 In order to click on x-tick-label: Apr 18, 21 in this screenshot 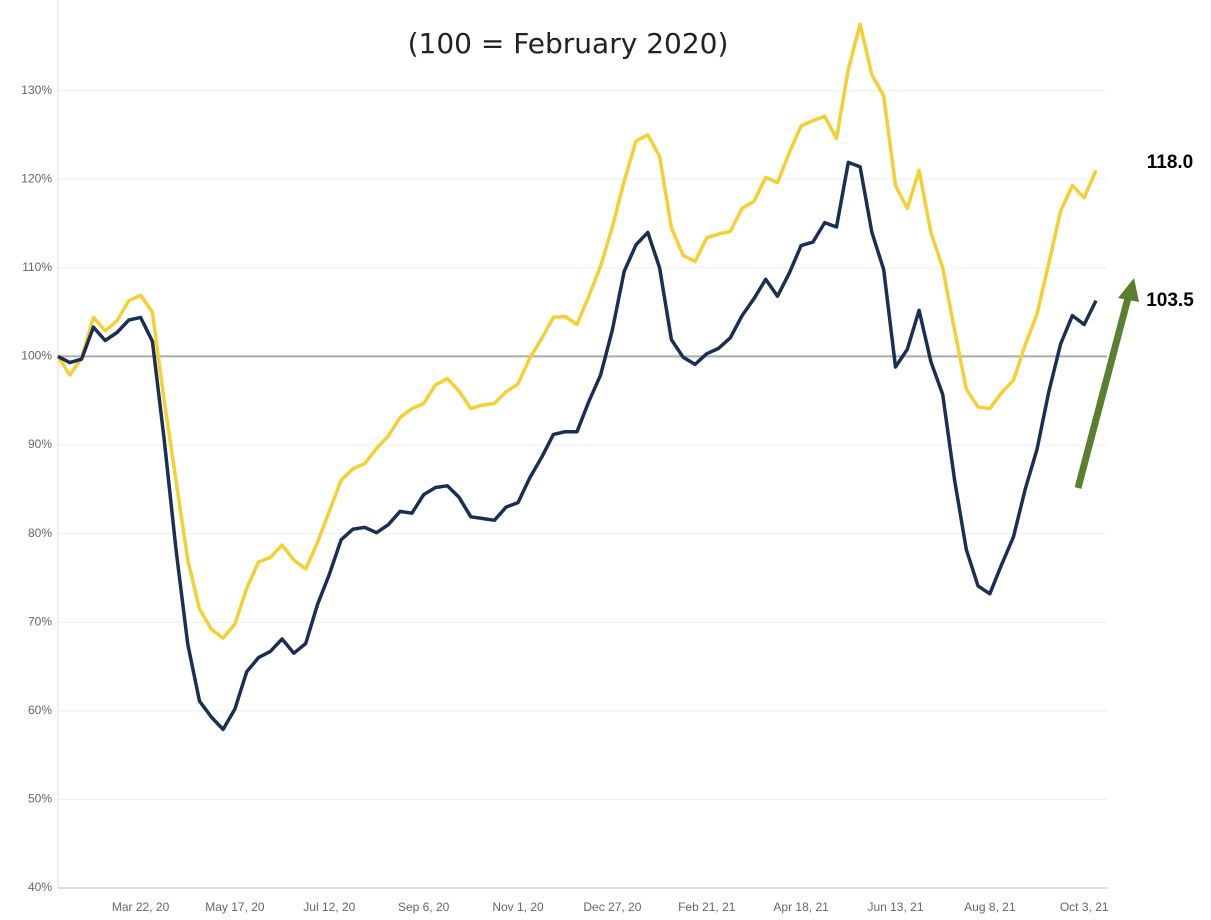, I will do `click(801, 907)`.